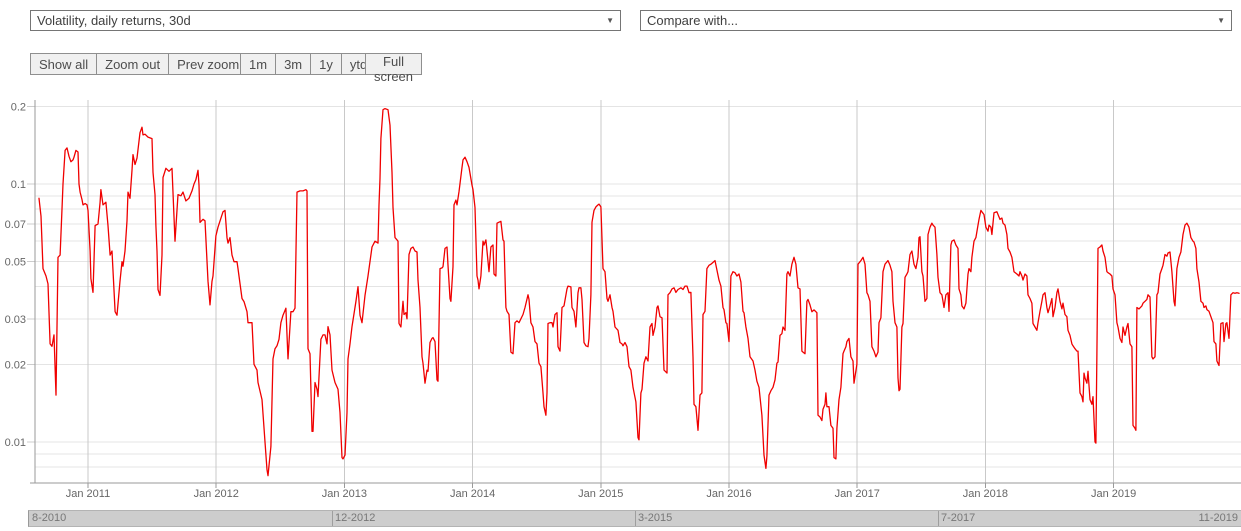 The image size is (1241, 531). Describe the element at coordinates (216, 494) in the screenshot. I see `x-axis-label: Jan 2012` at that location.